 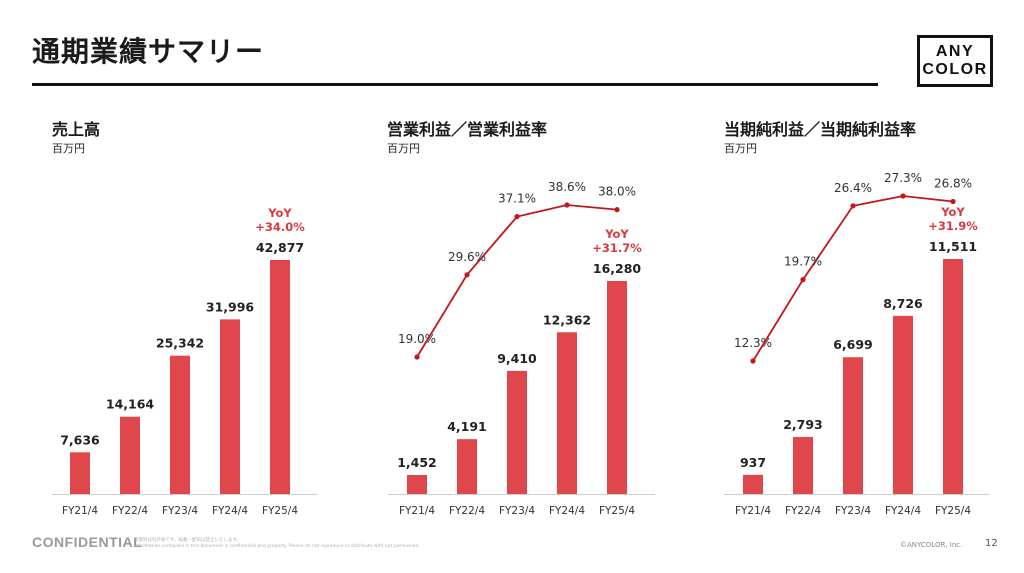 What do you see at coordinates (517, 199) in the screenshot?
I see `operating-income-margin-label-2: 37.1%` at bounding box center [517, 199].